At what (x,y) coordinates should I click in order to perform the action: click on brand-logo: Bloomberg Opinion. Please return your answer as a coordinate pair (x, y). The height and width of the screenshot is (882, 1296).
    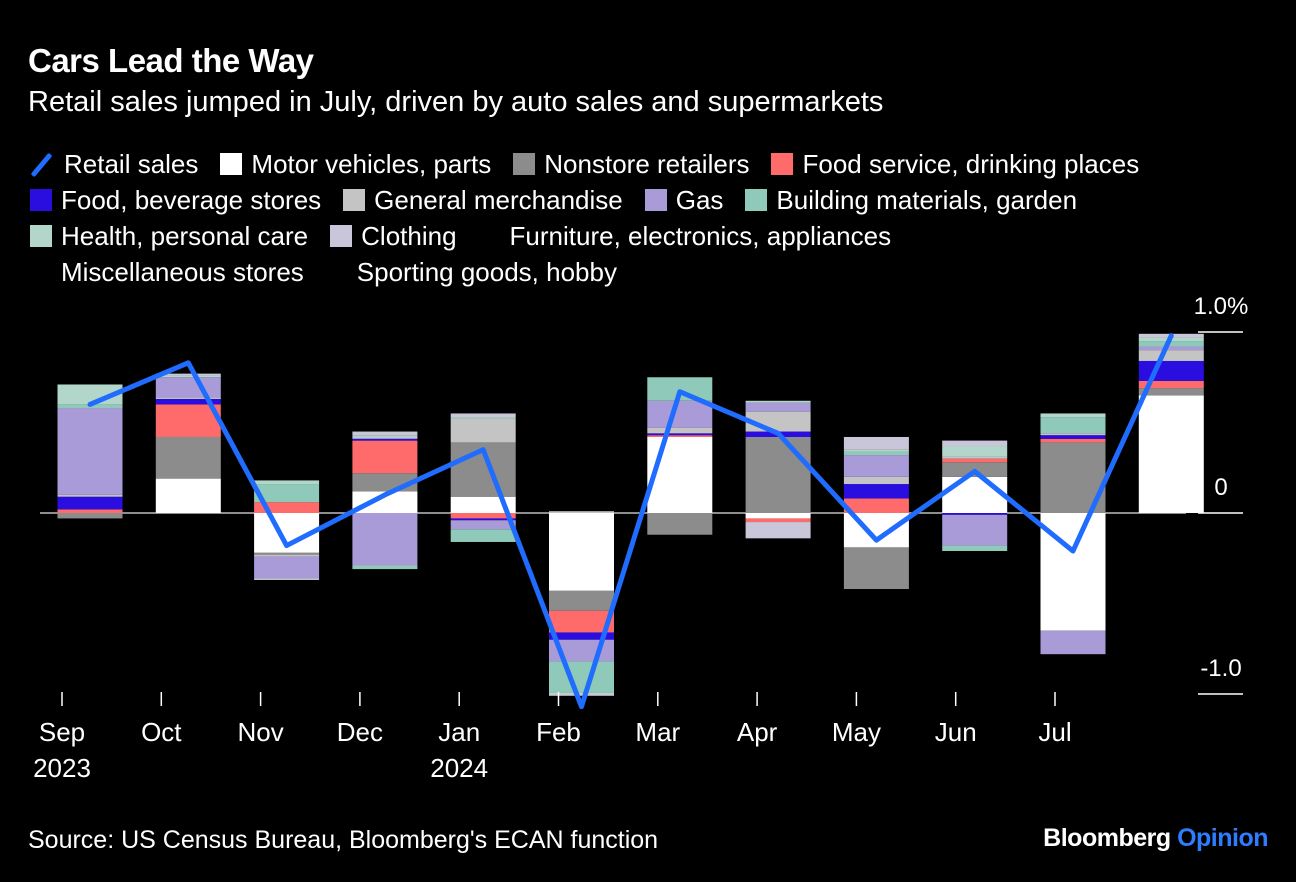
    Looking at the image, I should click on (1155, 838).